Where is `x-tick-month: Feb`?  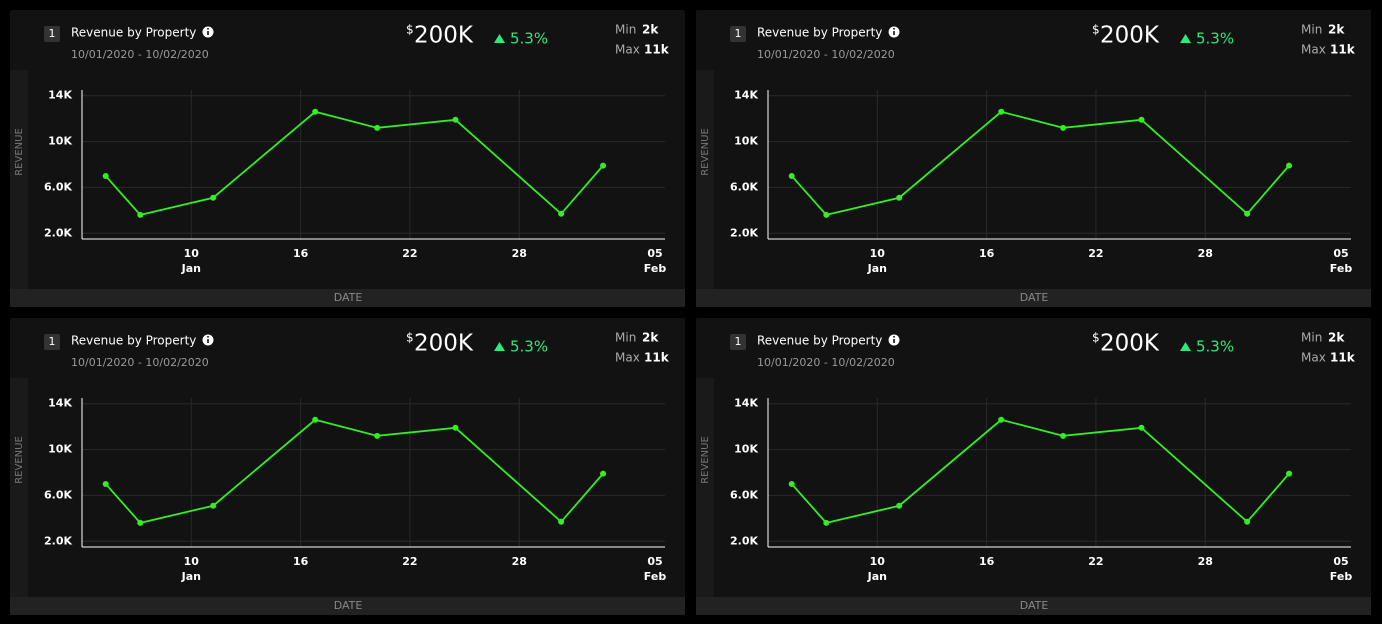
x-tick-month: Feb is located at coordinates (655, 268).